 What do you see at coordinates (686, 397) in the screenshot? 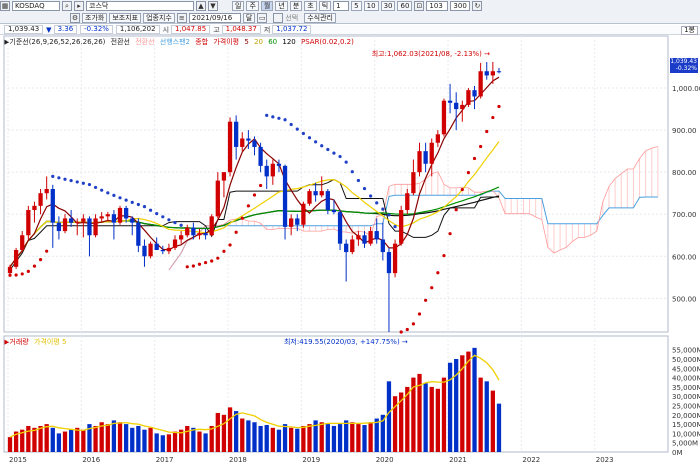
I see `volume-axis-label: 30,000M` at bounding box center [686, 397].